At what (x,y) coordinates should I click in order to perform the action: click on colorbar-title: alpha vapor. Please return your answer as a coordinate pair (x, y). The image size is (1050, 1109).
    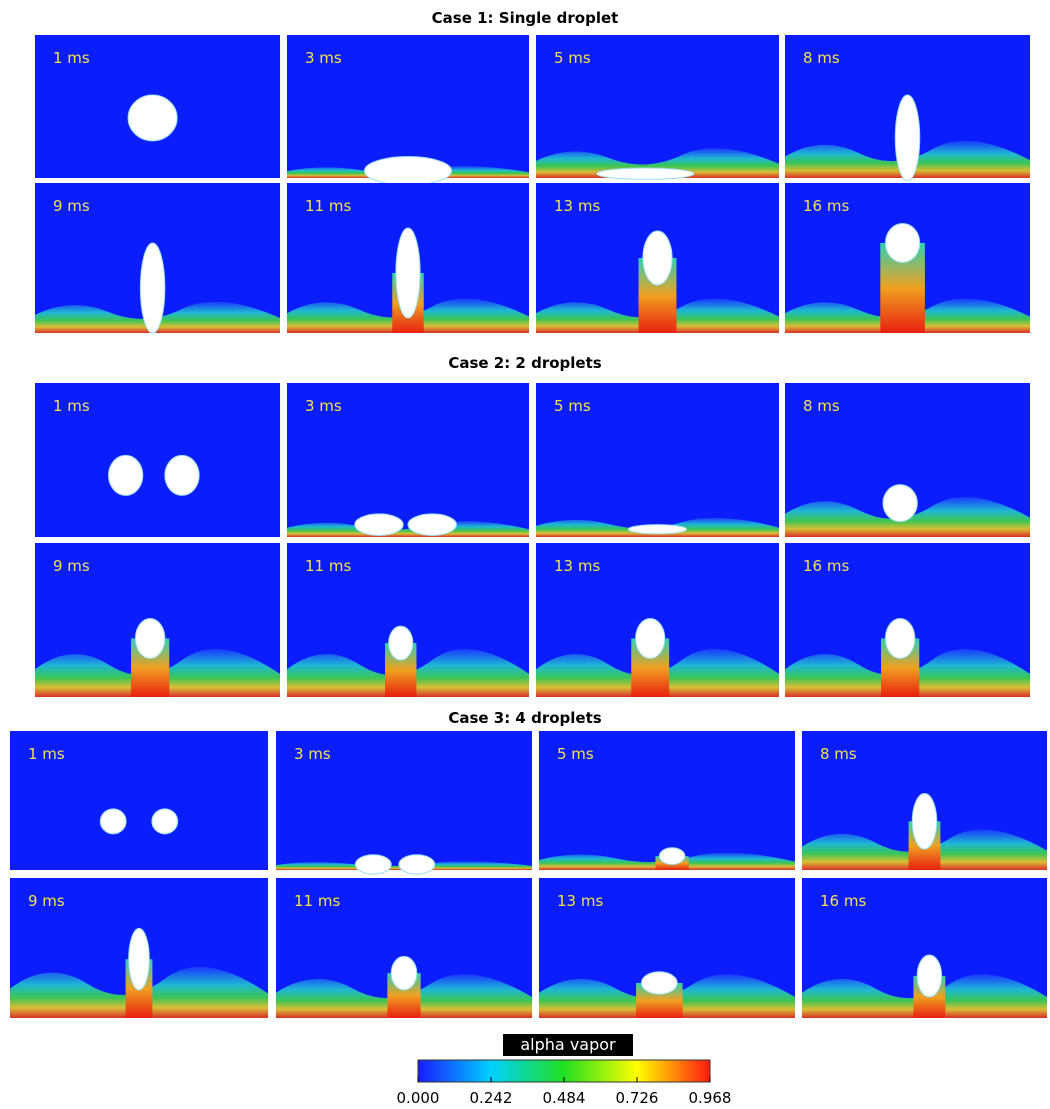
    Looking at the image, I should click on (568, 1044).